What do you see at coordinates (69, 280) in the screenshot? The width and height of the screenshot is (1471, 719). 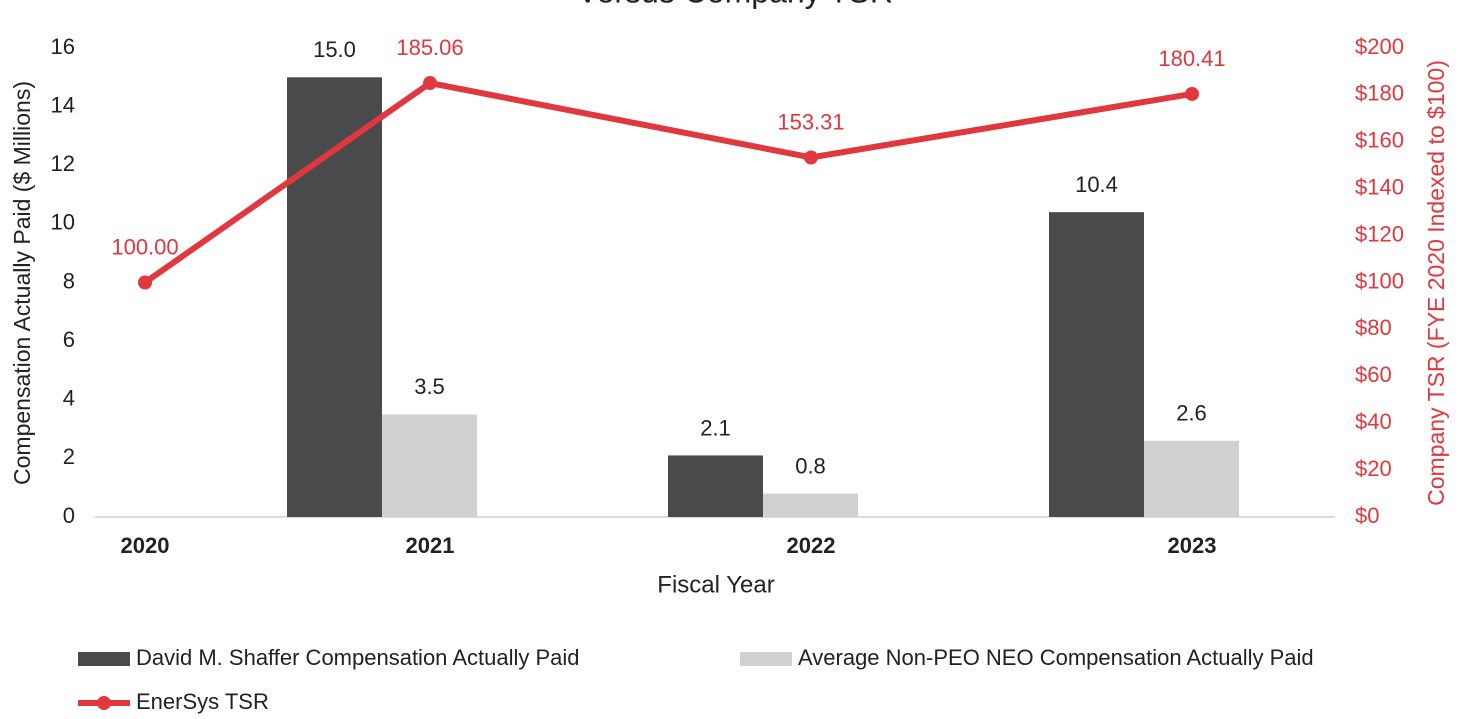 I see `y-tick-label: 8` at bounding box center [69, 280].